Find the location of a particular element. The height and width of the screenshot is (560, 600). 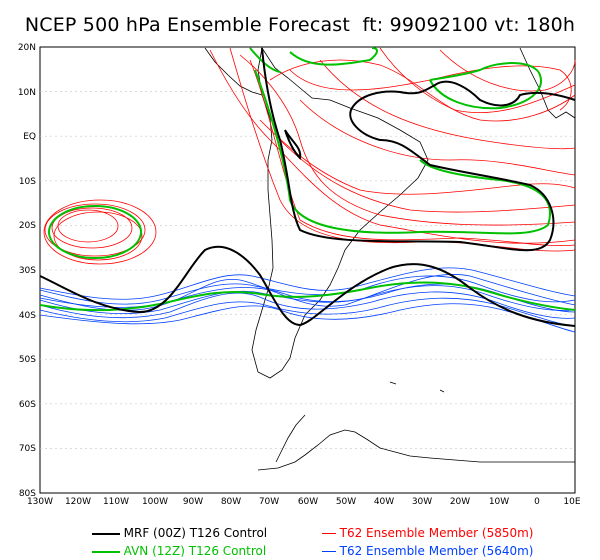

lon-label: 10W is located at coordinates (499, 502).